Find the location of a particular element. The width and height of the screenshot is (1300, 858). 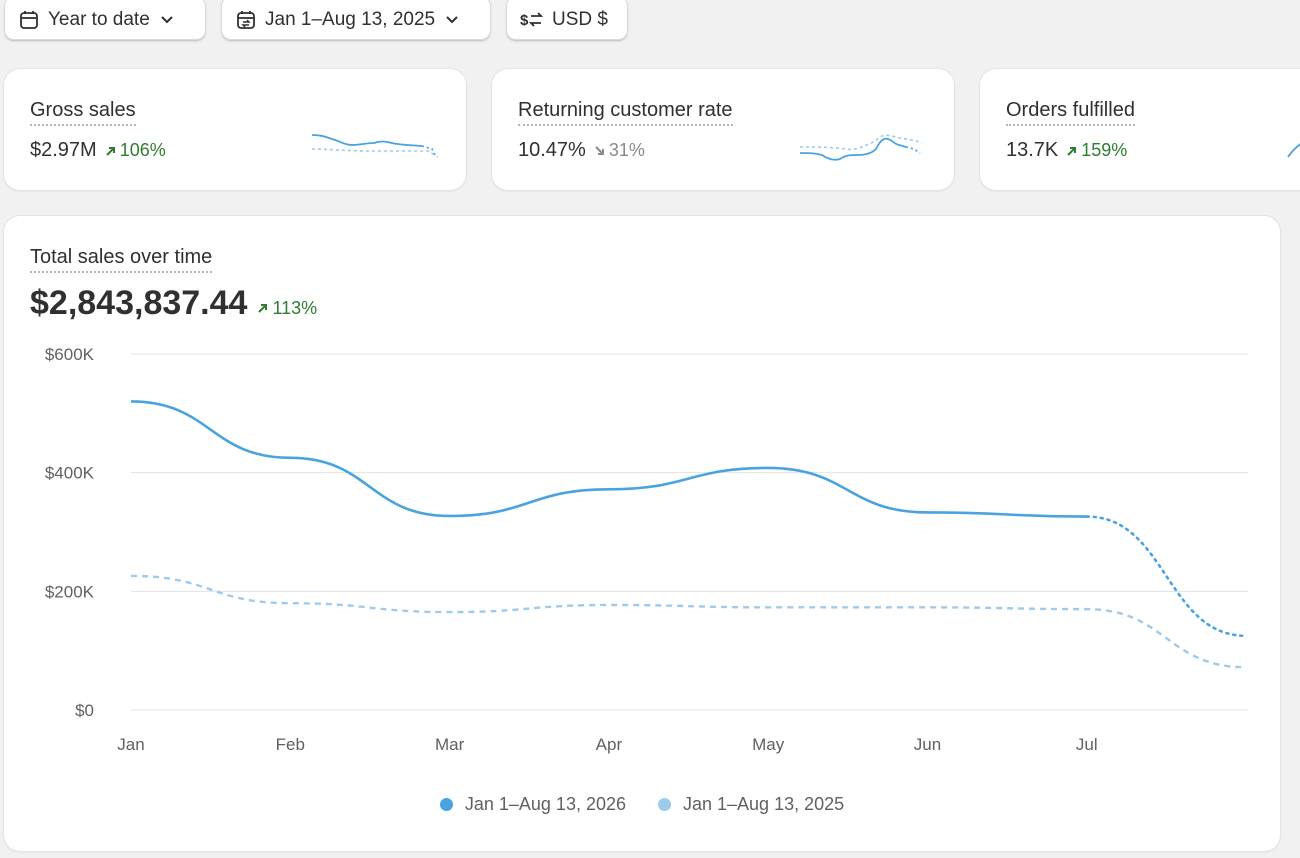

metric-card-gross-sales: Gross sales $2.97M 106% is located at coordinates (235, 129).